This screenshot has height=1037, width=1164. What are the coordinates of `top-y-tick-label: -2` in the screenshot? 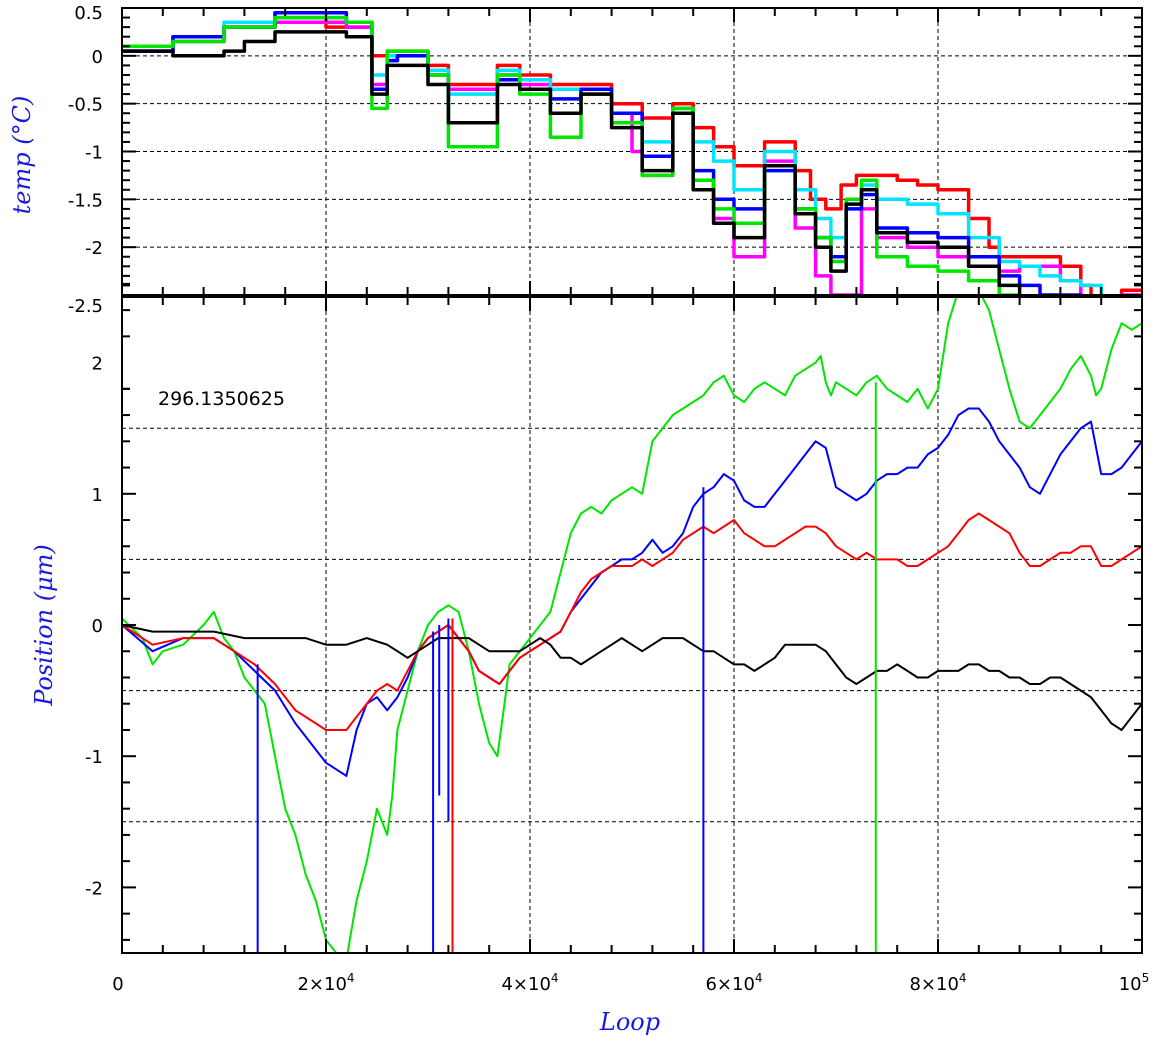 It's located at (94, 248).